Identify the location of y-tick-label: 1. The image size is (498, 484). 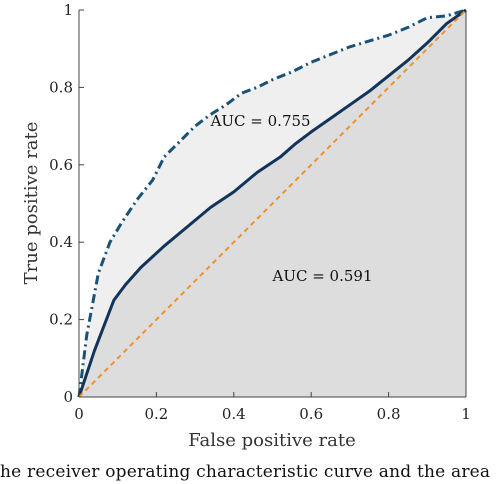
(68, 10).